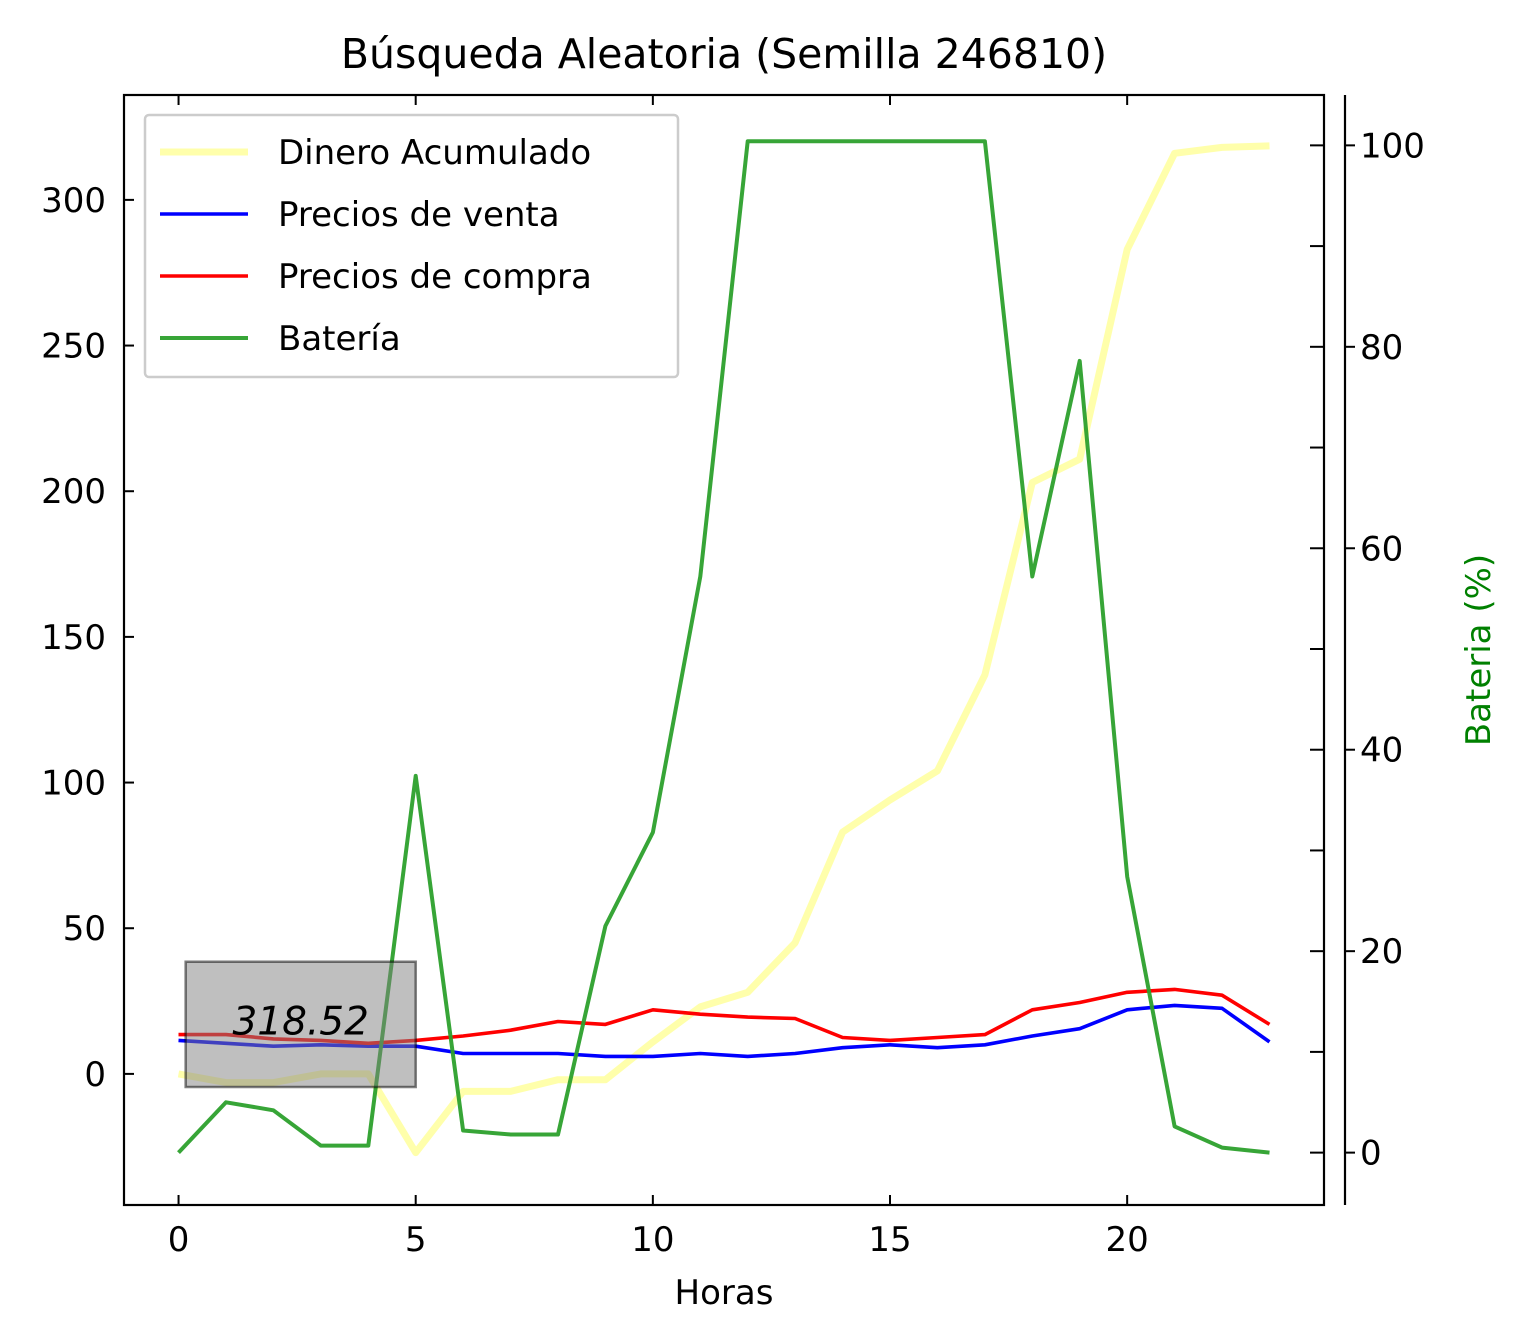 The height and width of the screenshot is (1343, 1531). I want to click on y2-axis-label: Bateria (%), so click(1479, 650).